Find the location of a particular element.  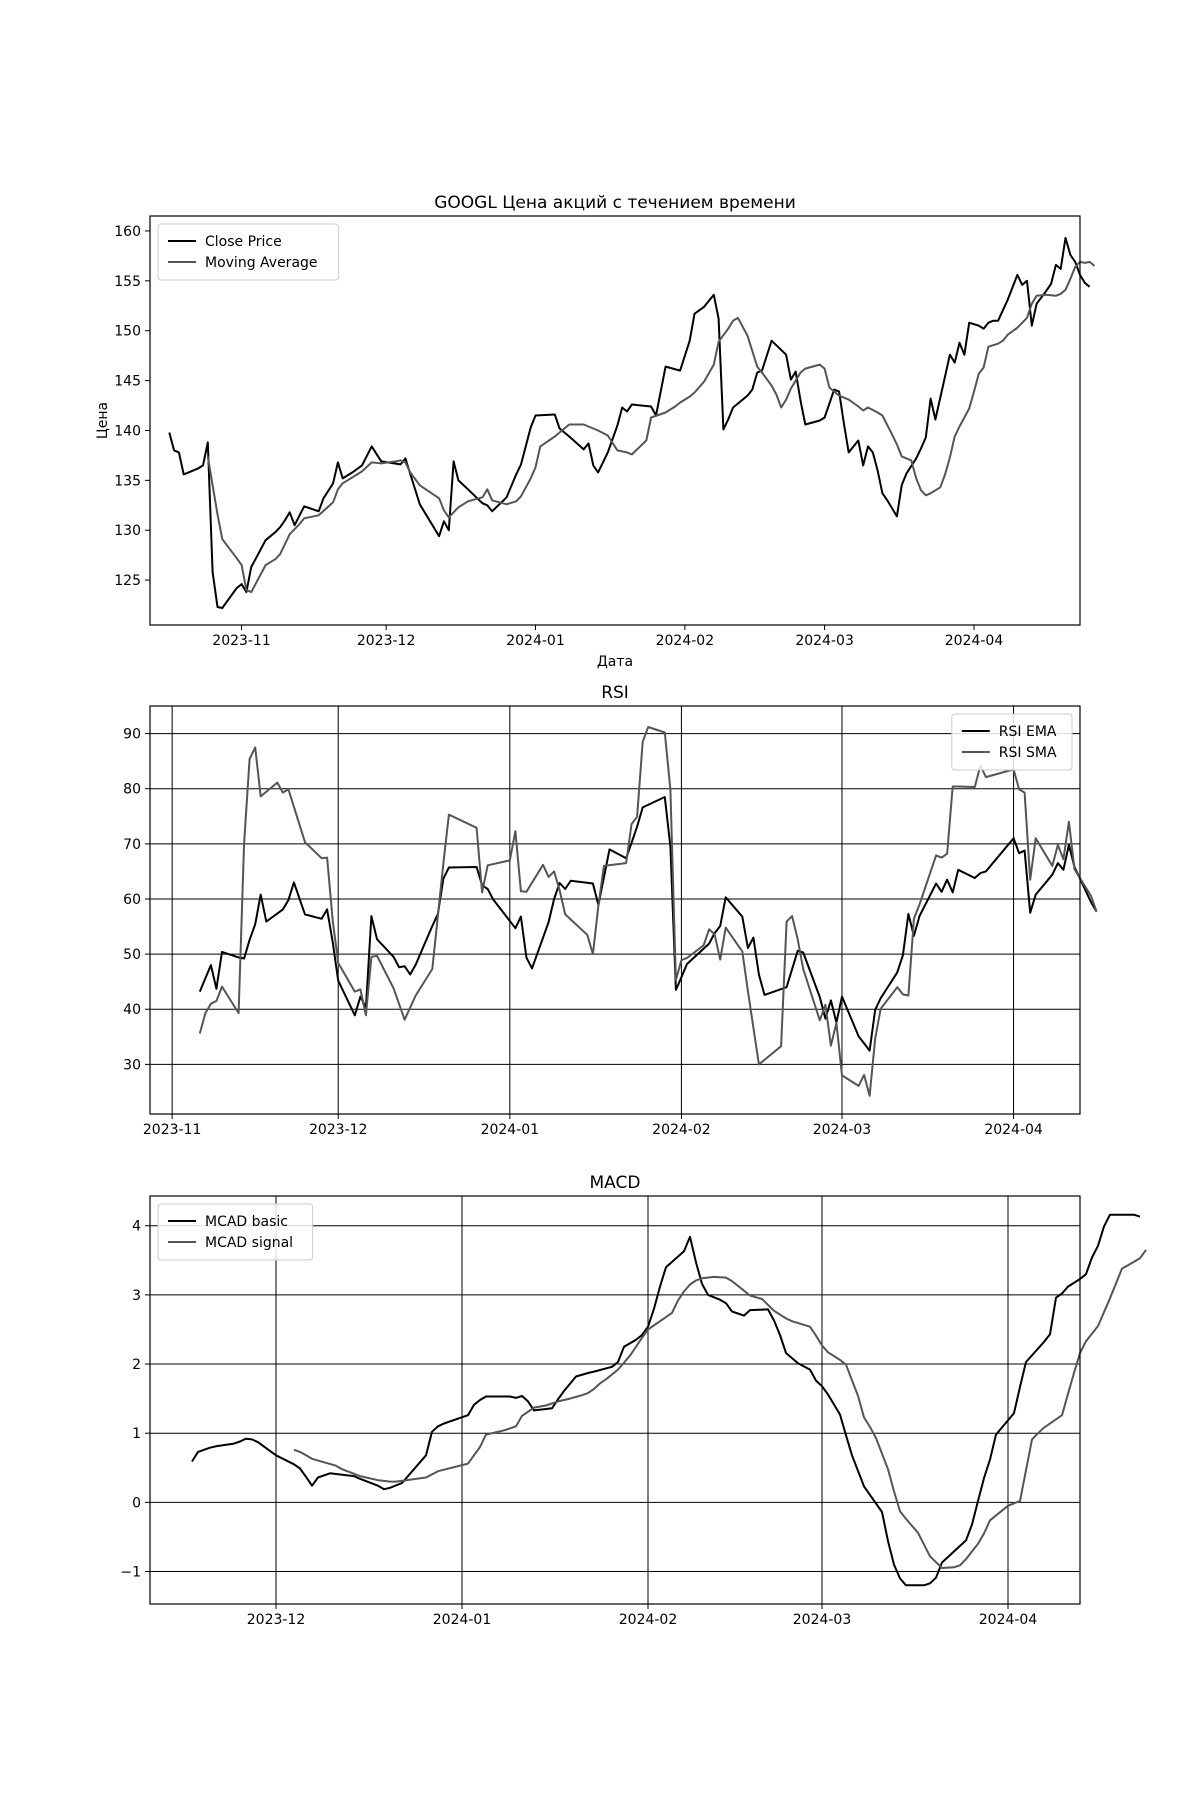

legend-label: RSI EMA is located at coordinates (1028, 732).